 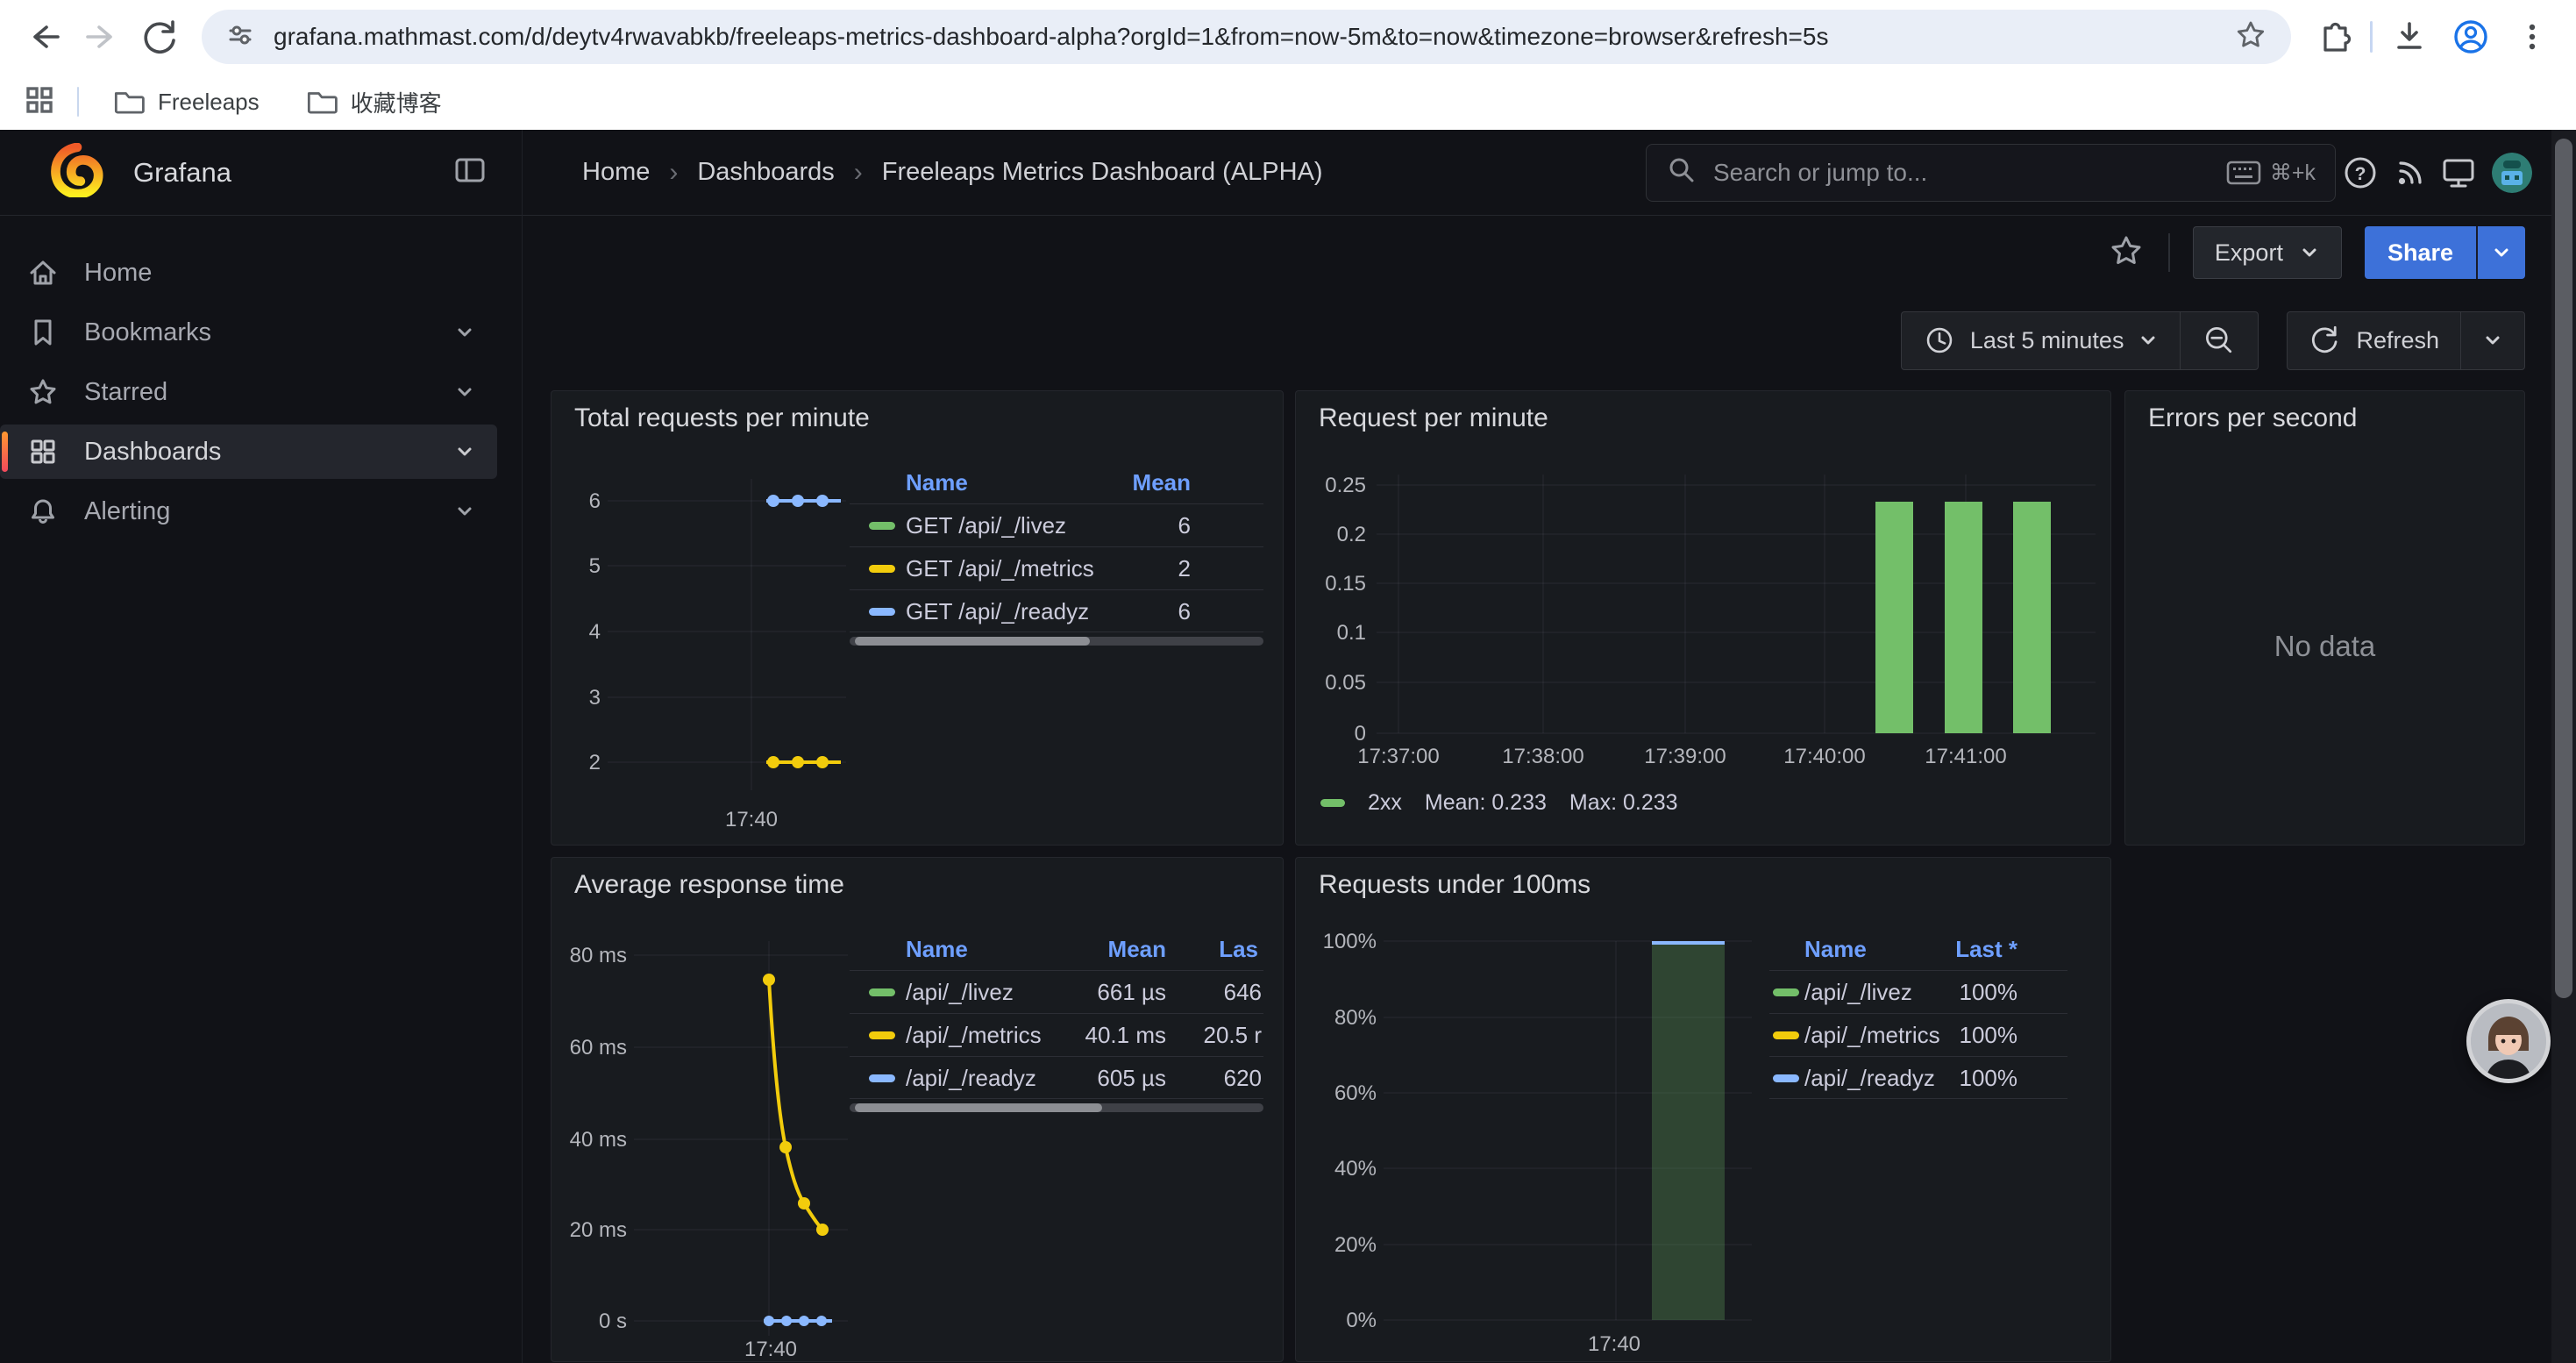 I want to click on help-icon: ?, so click(x=2360, y=172).